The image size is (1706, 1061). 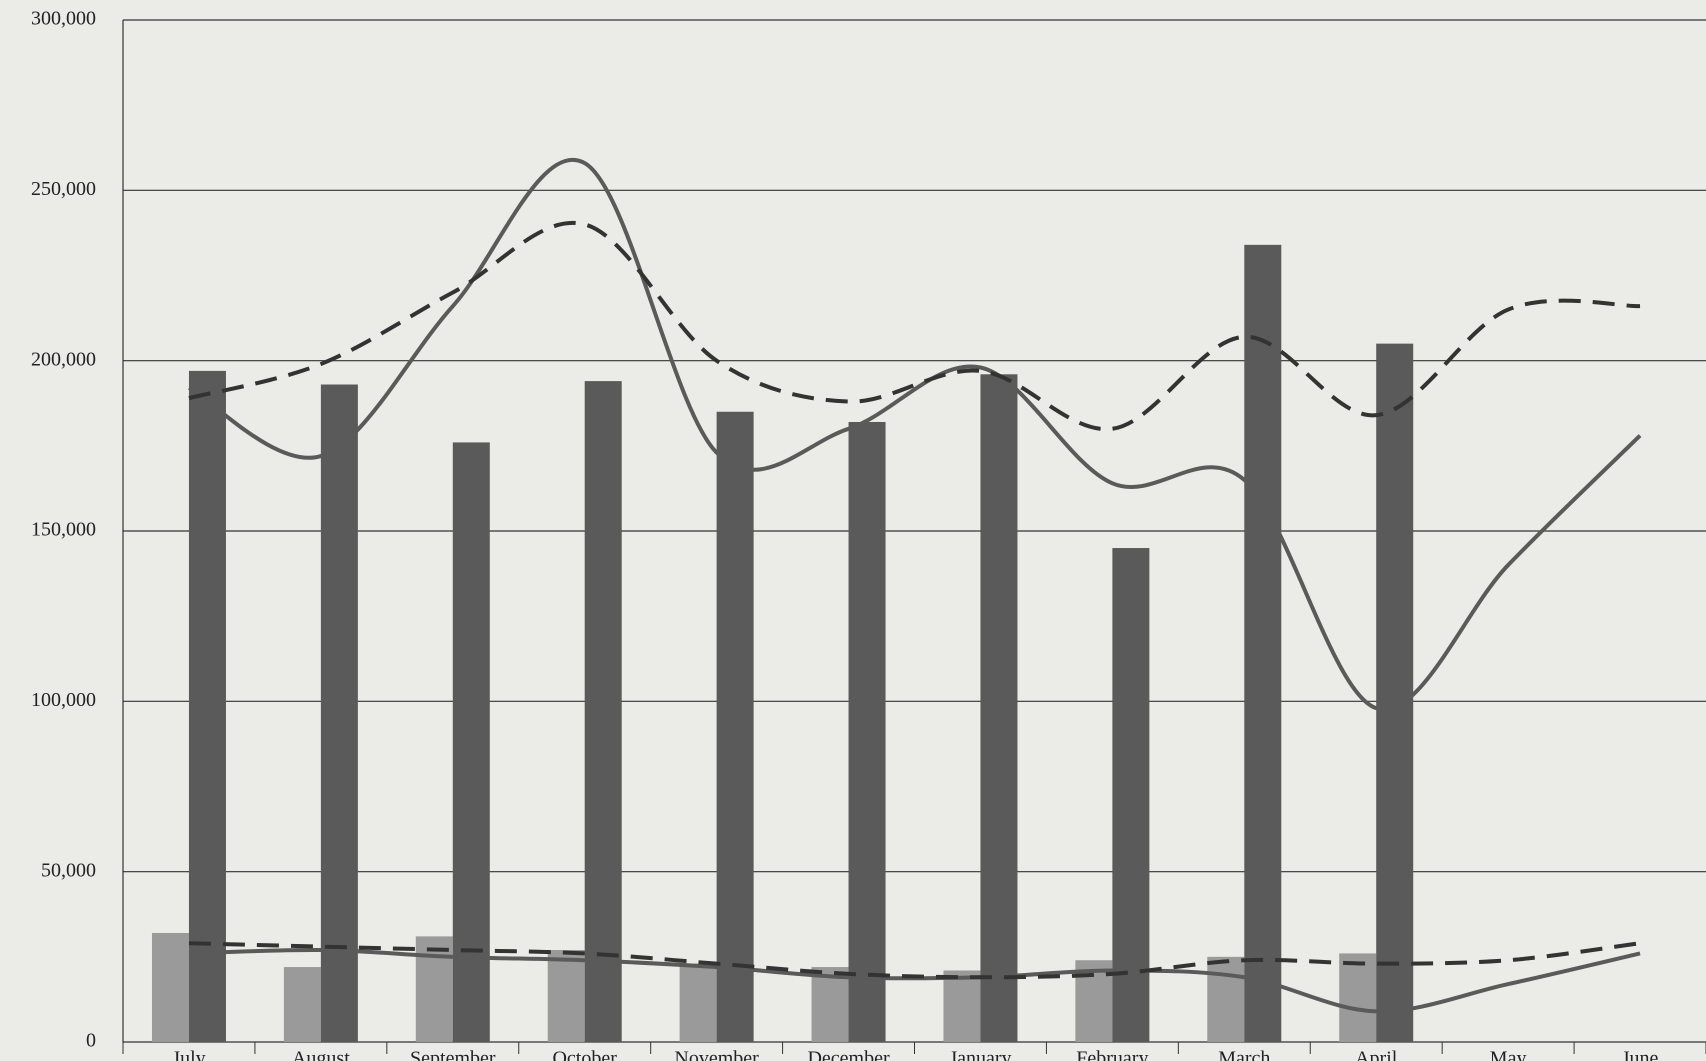 I want to click on x-tick-label: May, so click(x=1508, y=1054).